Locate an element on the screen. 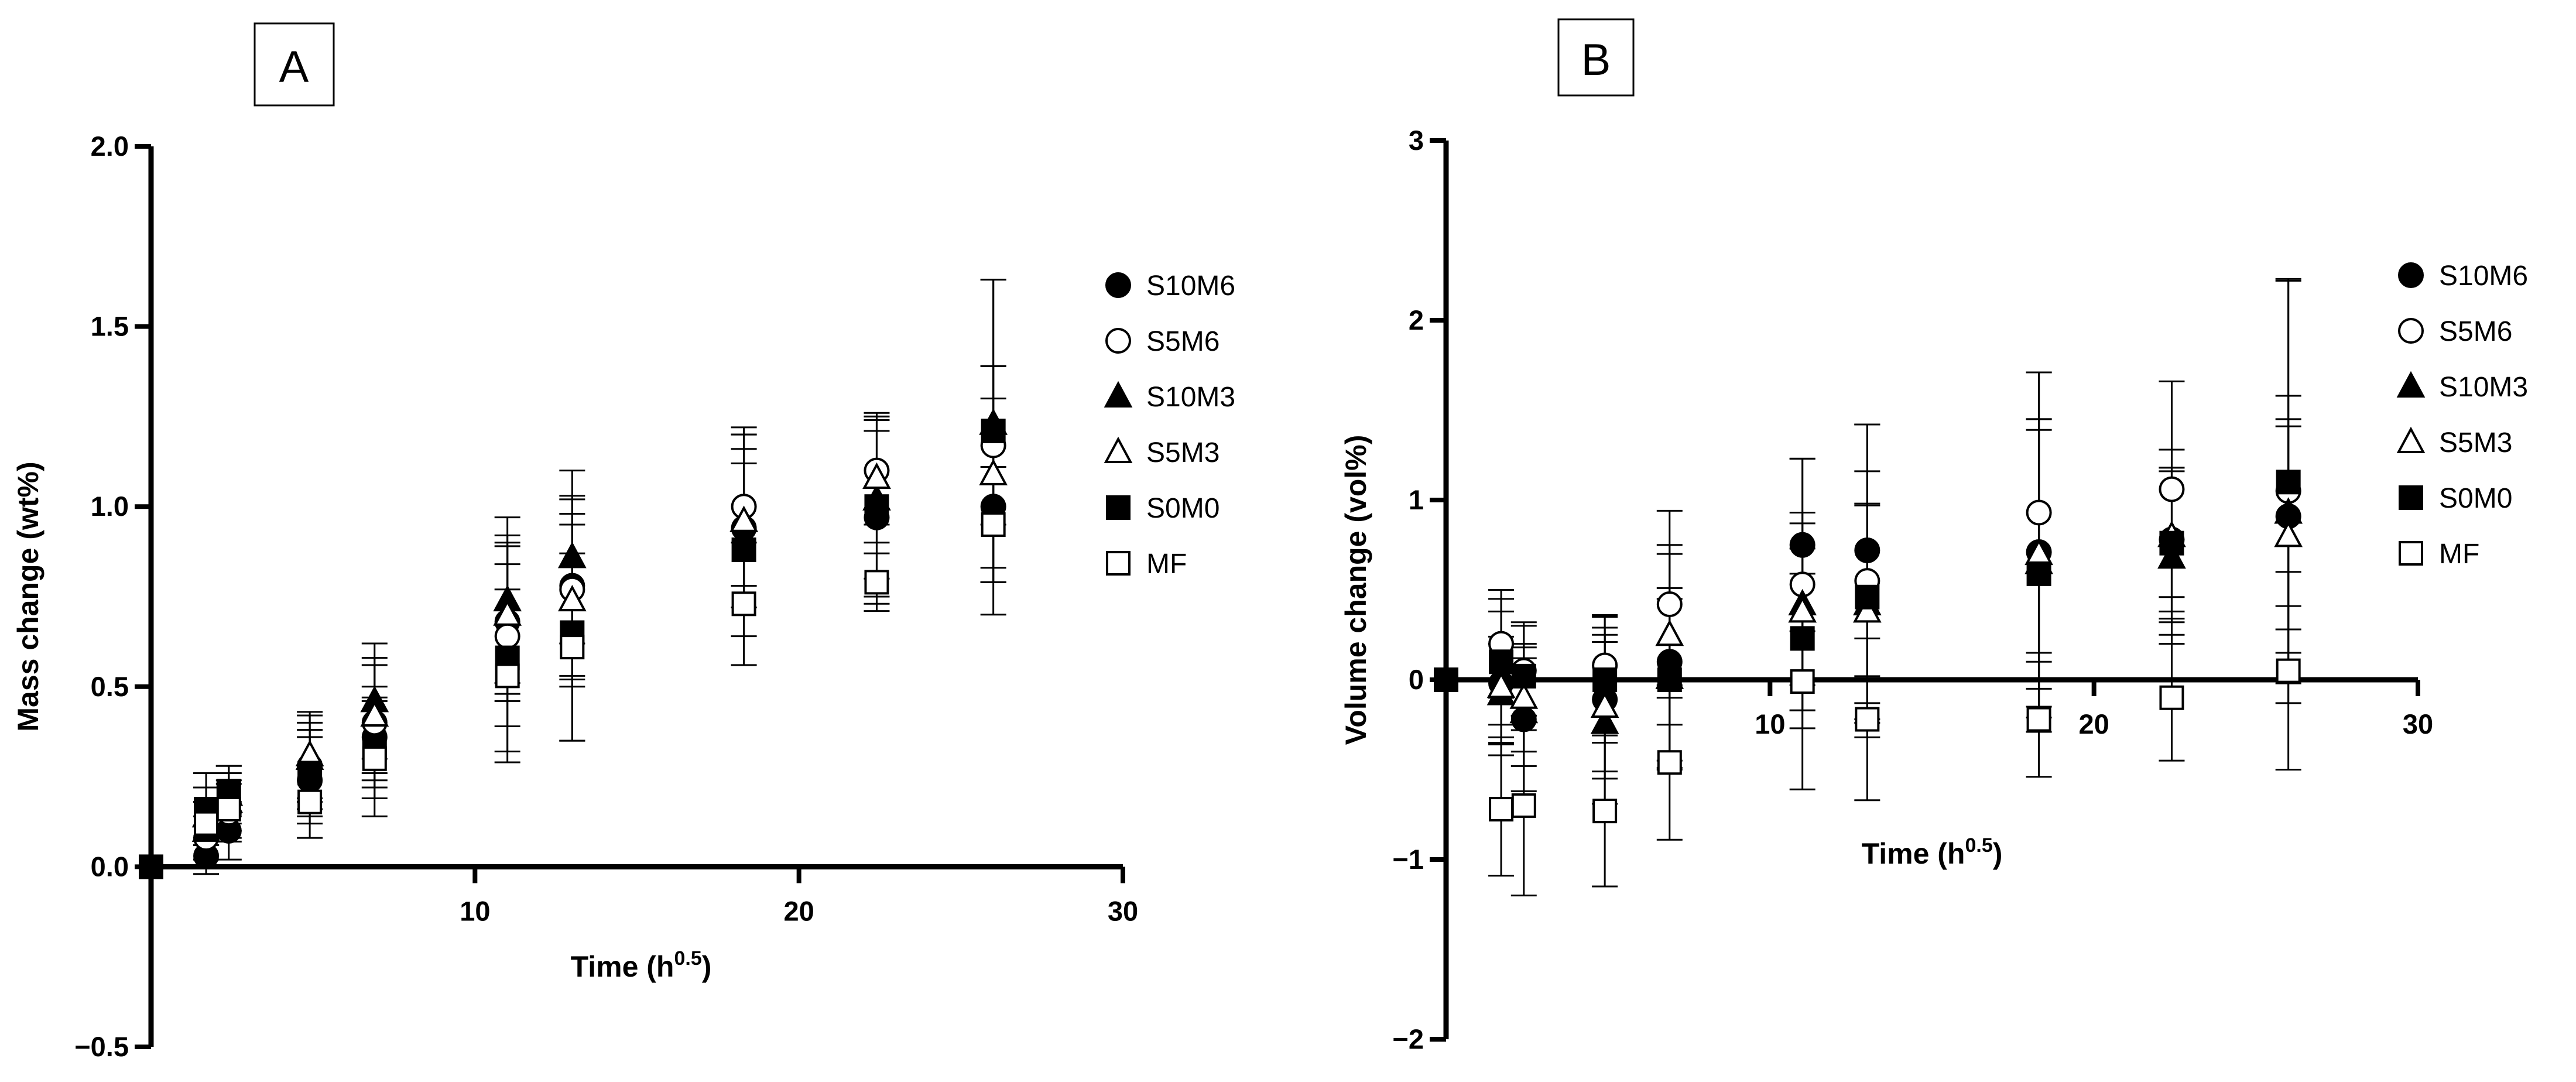 This screenshot has width=2576, height=1082. y-tick-label-1: 0.0 is located at coordinates (110, 867).